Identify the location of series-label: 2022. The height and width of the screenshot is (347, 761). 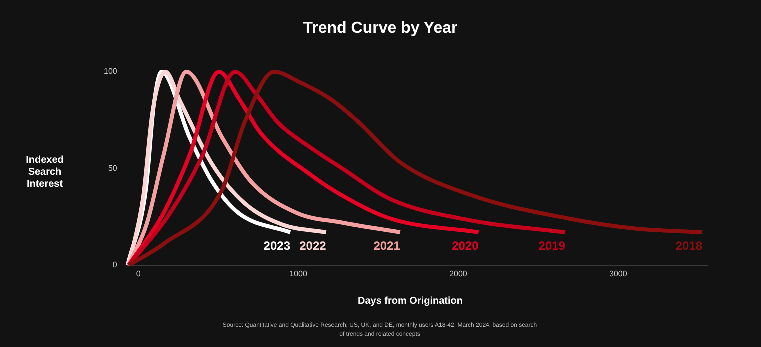
(313, 245).